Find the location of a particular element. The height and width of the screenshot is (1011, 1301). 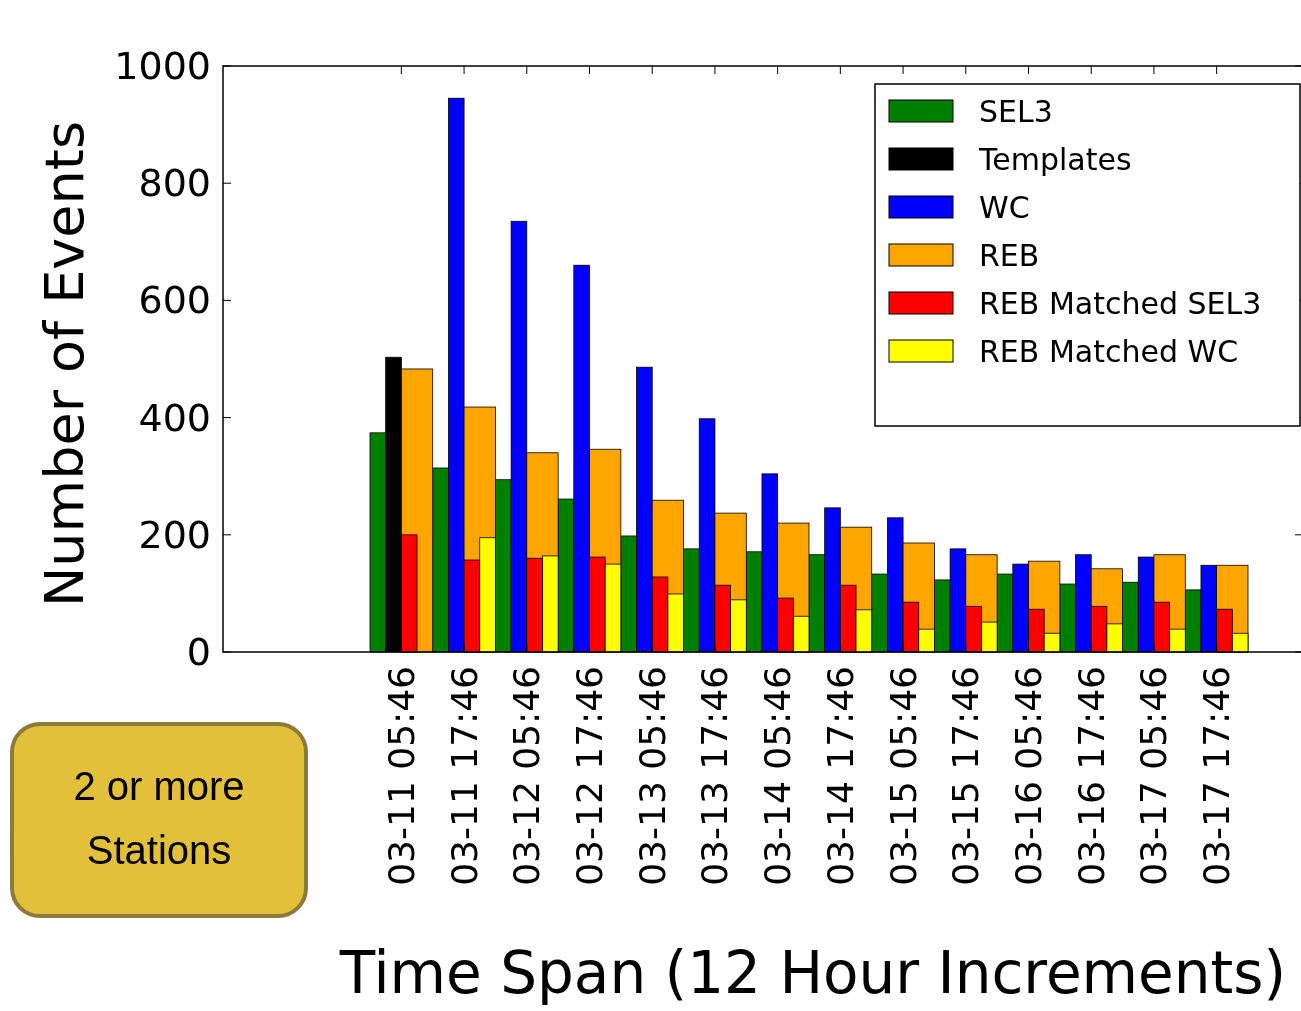

y-tick-label: 1000 is located at coordinates (162, 66).